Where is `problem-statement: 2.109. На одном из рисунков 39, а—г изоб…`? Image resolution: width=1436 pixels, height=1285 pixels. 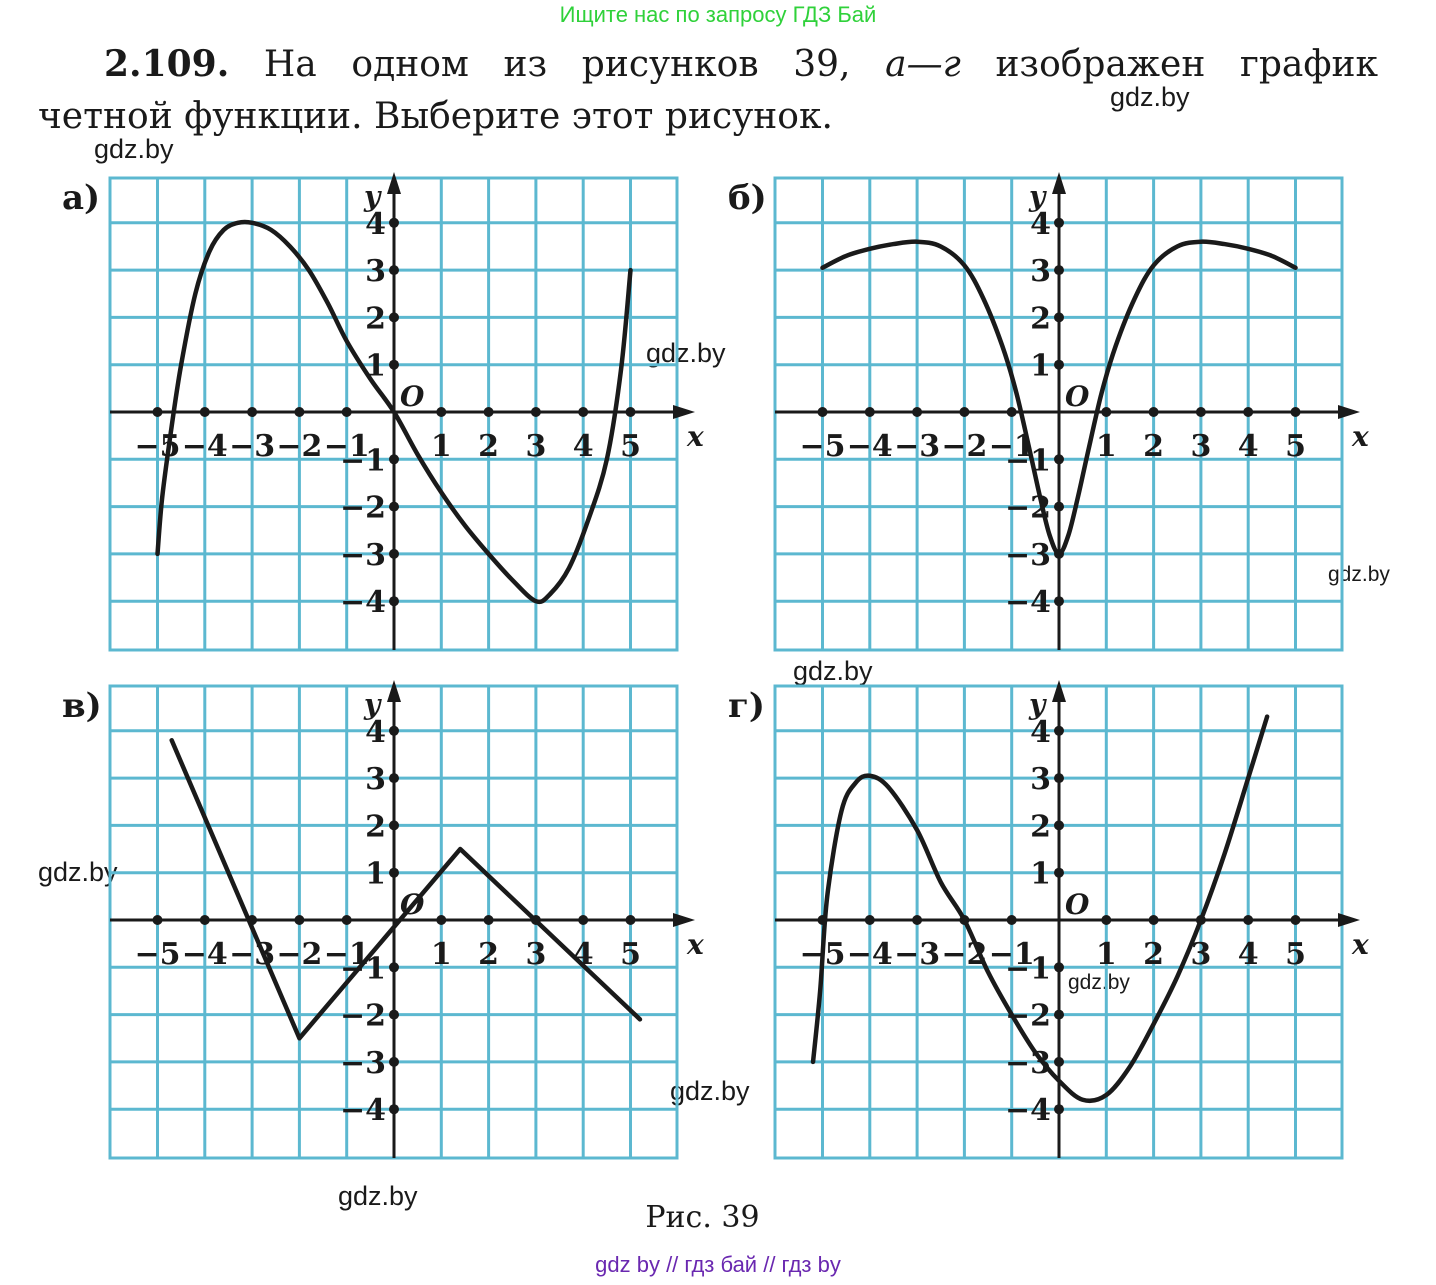
problem-statement: 2.109. На одном из рисунков 39, а—г изоб… is located at coordinates (708, 90).